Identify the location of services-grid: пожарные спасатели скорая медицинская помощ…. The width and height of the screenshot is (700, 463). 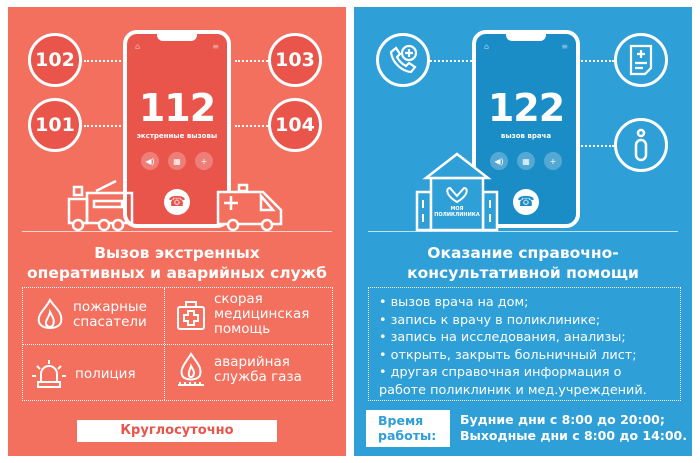
(177, 344).